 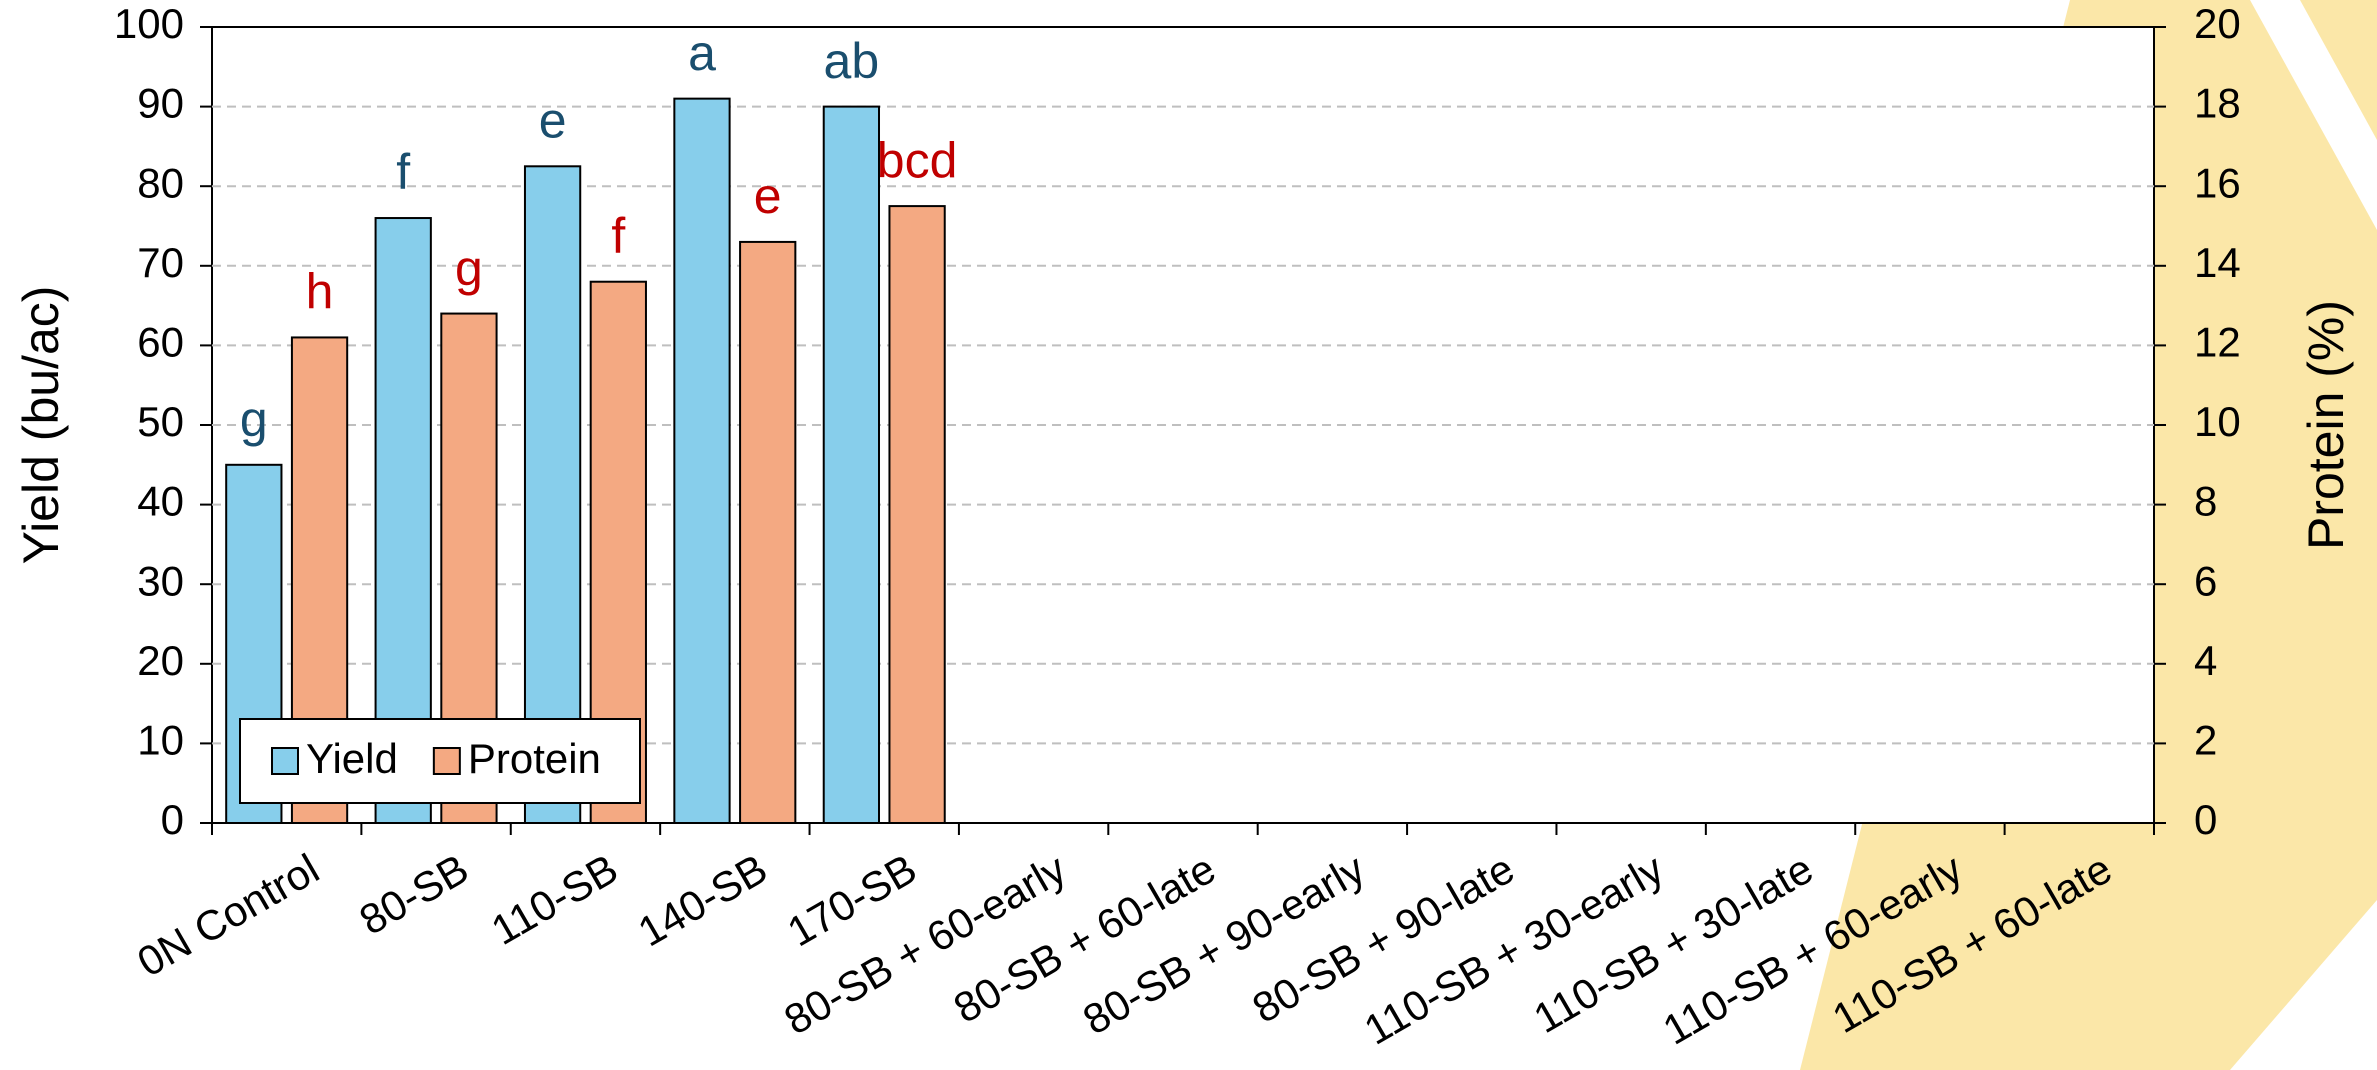 I want to click on y2-tick-label: 16, so click(x=2217, y=182).